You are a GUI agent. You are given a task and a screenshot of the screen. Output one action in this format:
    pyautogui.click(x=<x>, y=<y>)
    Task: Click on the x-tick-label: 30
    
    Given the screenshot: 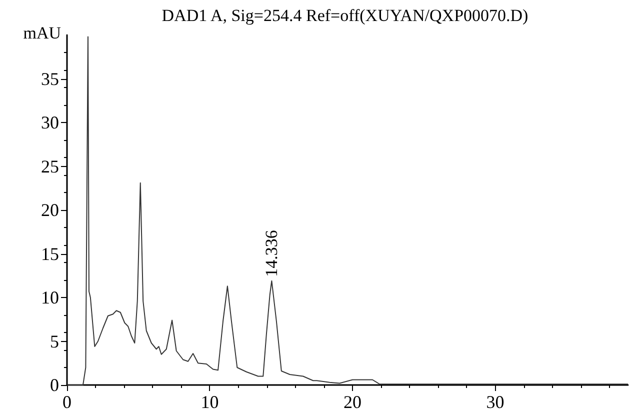 What is the action you would take?
    pyautogui.click(x=495, y=402)
    